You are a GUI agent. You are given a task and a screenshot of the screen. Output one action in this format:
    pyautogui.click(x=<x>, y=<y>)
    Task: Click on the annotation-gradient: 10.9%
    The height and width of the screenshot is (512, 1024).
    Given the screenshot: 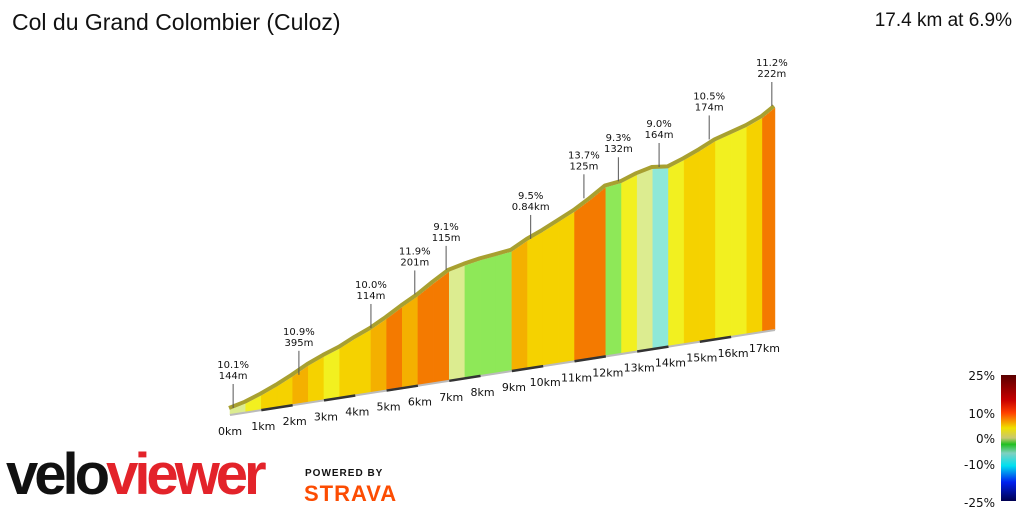 What is the action you would take?
    pyautogui.click(x=299, y=332)
    